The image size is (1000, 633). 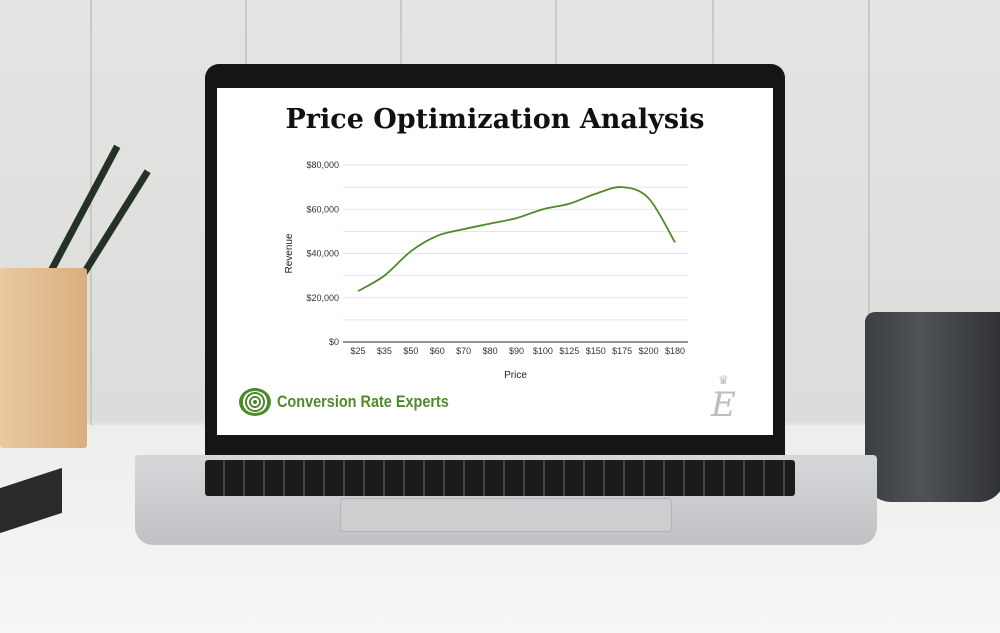 What do you see at coordinates (495, 119) in the screenshot?
I see `chart-title: Price Optimization Analysis` at bounding box center [495, 119].